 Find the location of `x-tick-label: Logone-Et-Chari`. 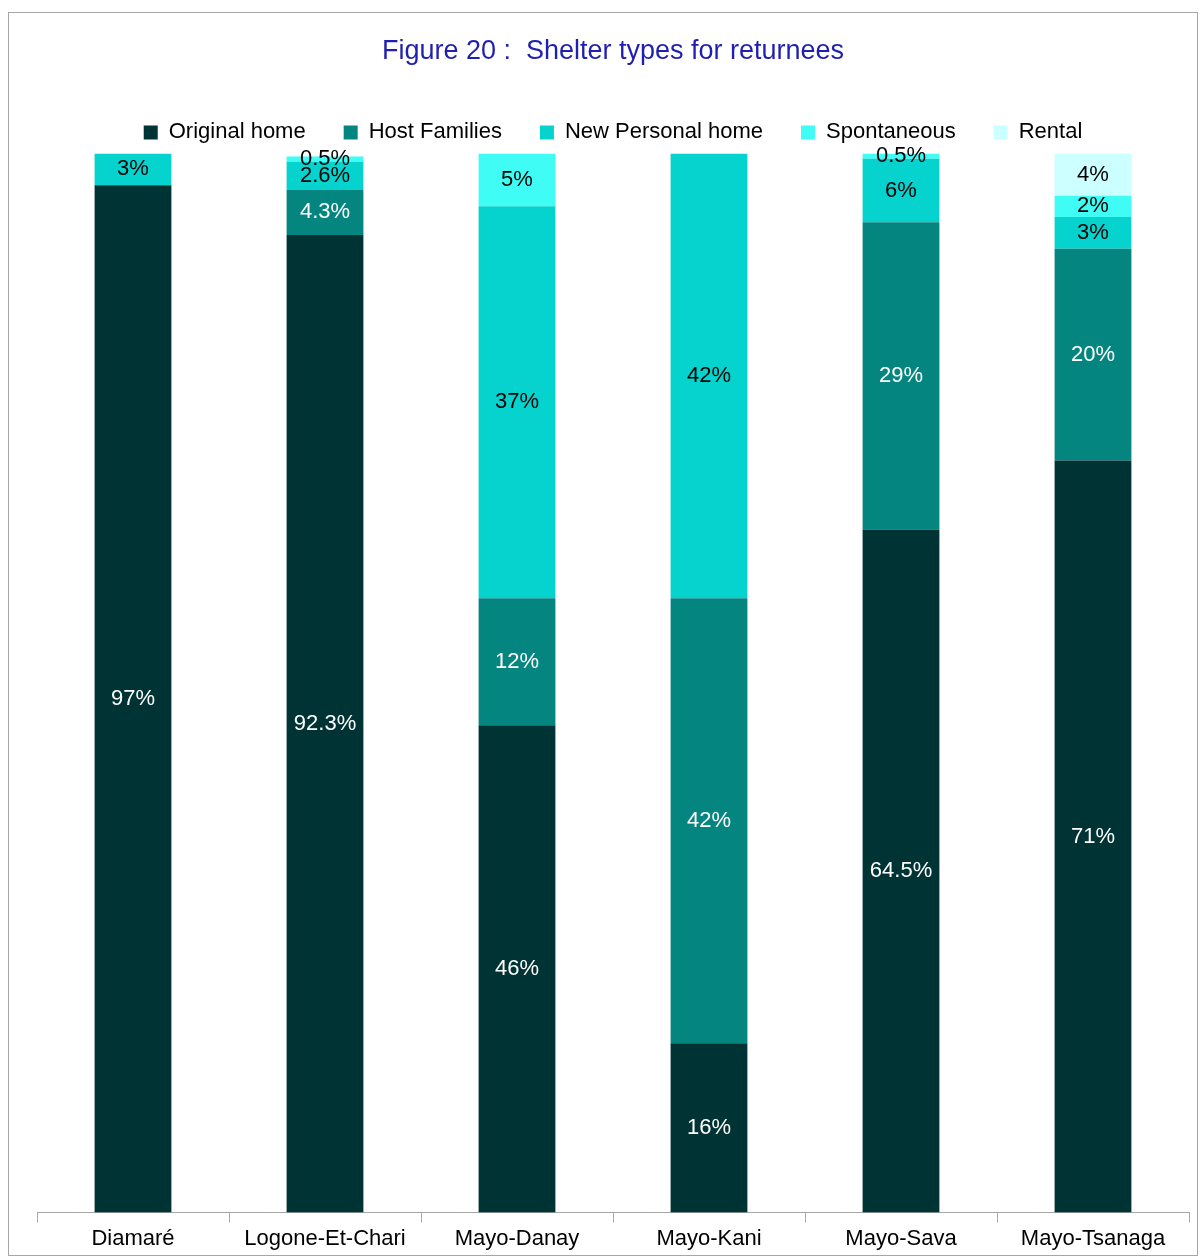

x-tick-label: Logone-Et-Chari is located at coordinates (325, 1237).